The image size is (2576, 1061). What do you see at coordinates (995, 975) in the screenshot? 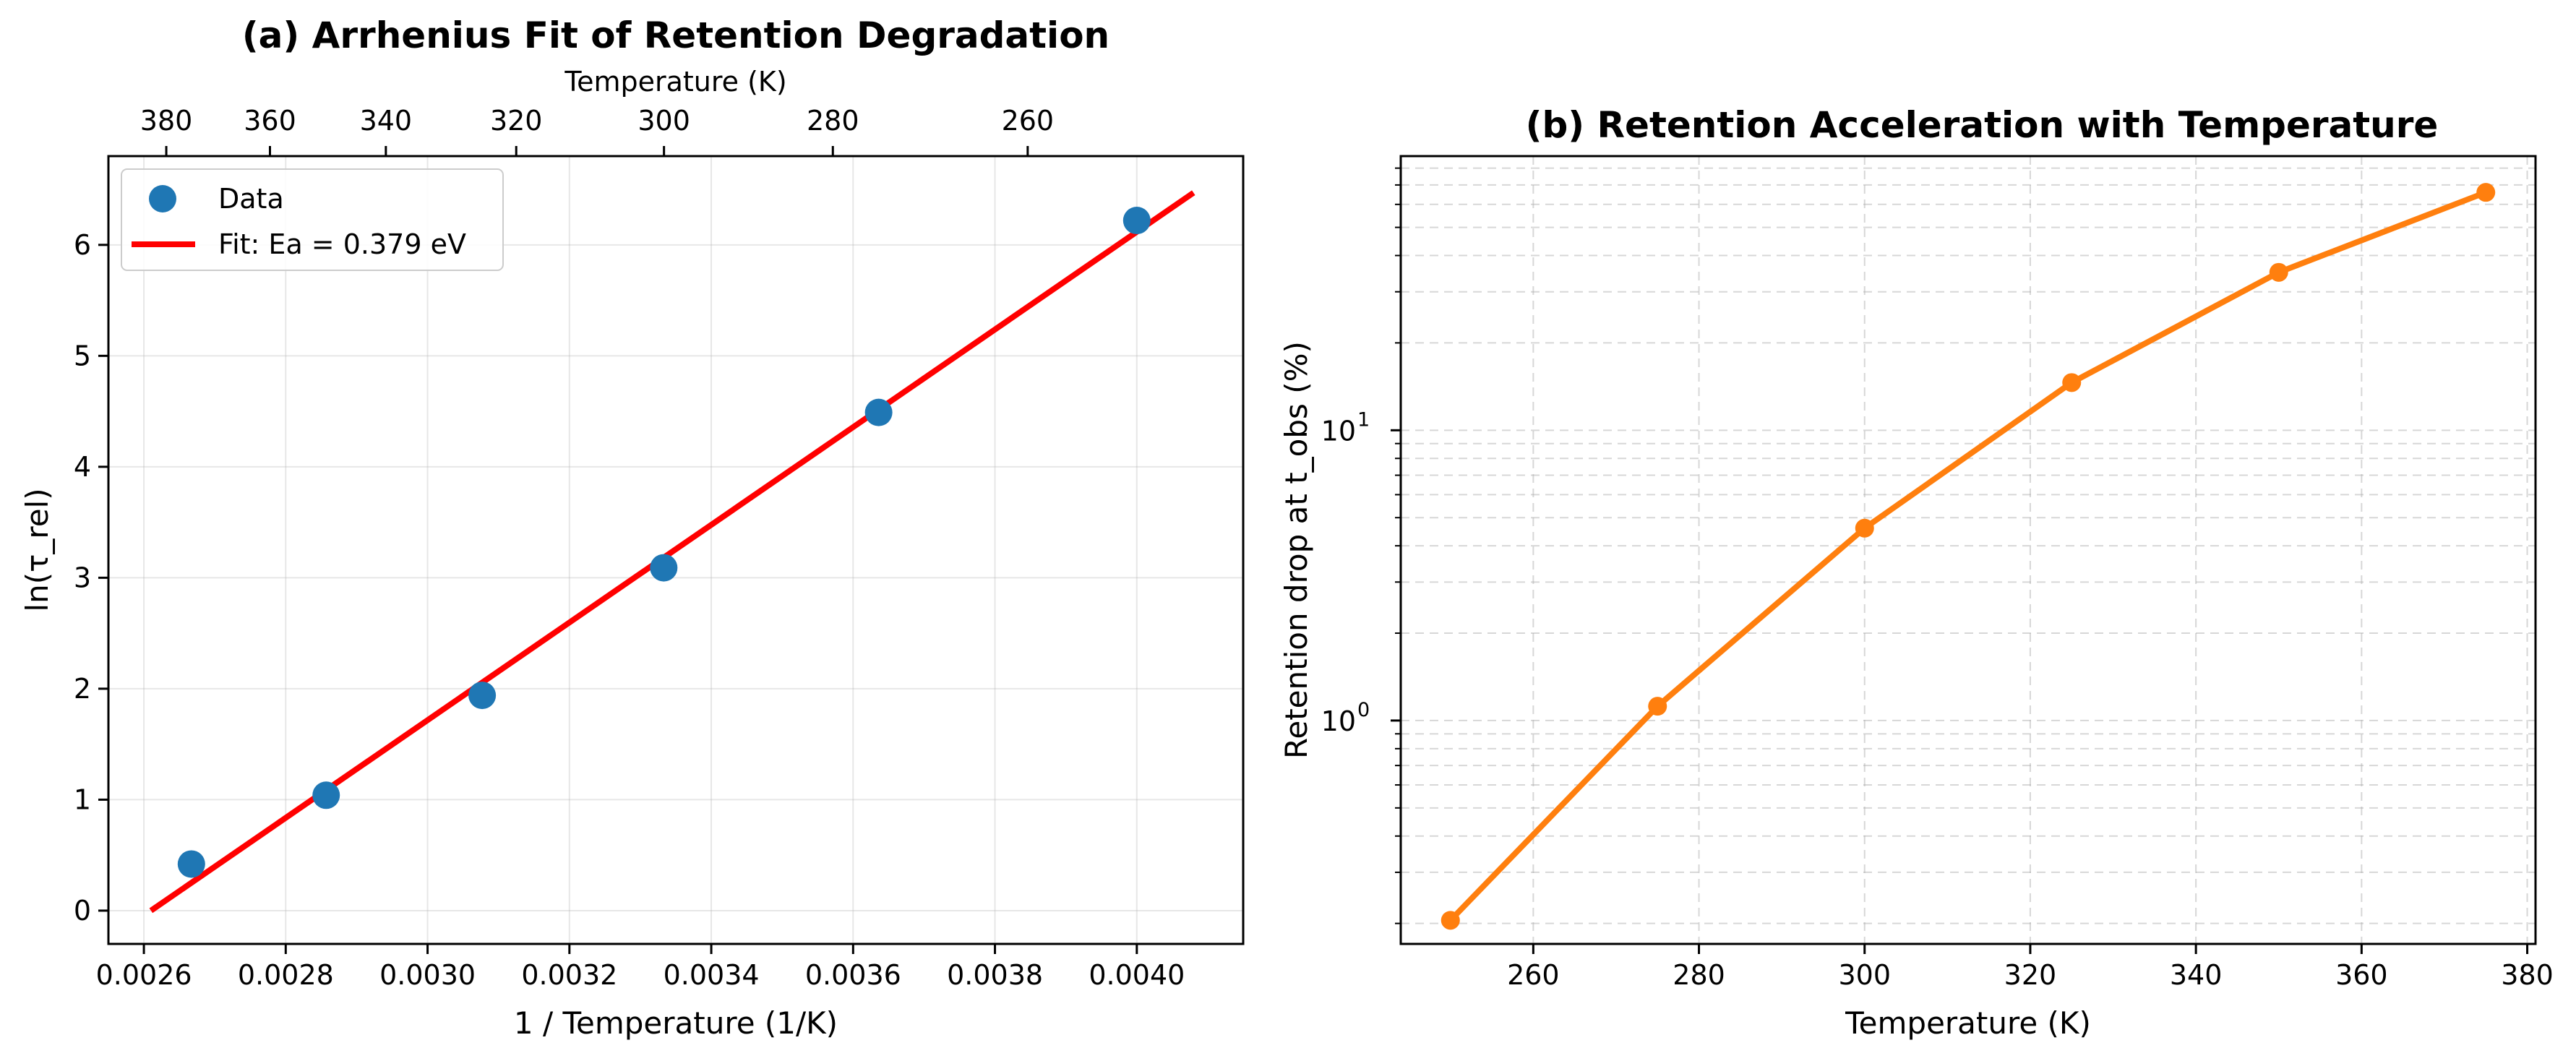
I see `x-tick-label: 0.0038` at bounding box center [995, 975].